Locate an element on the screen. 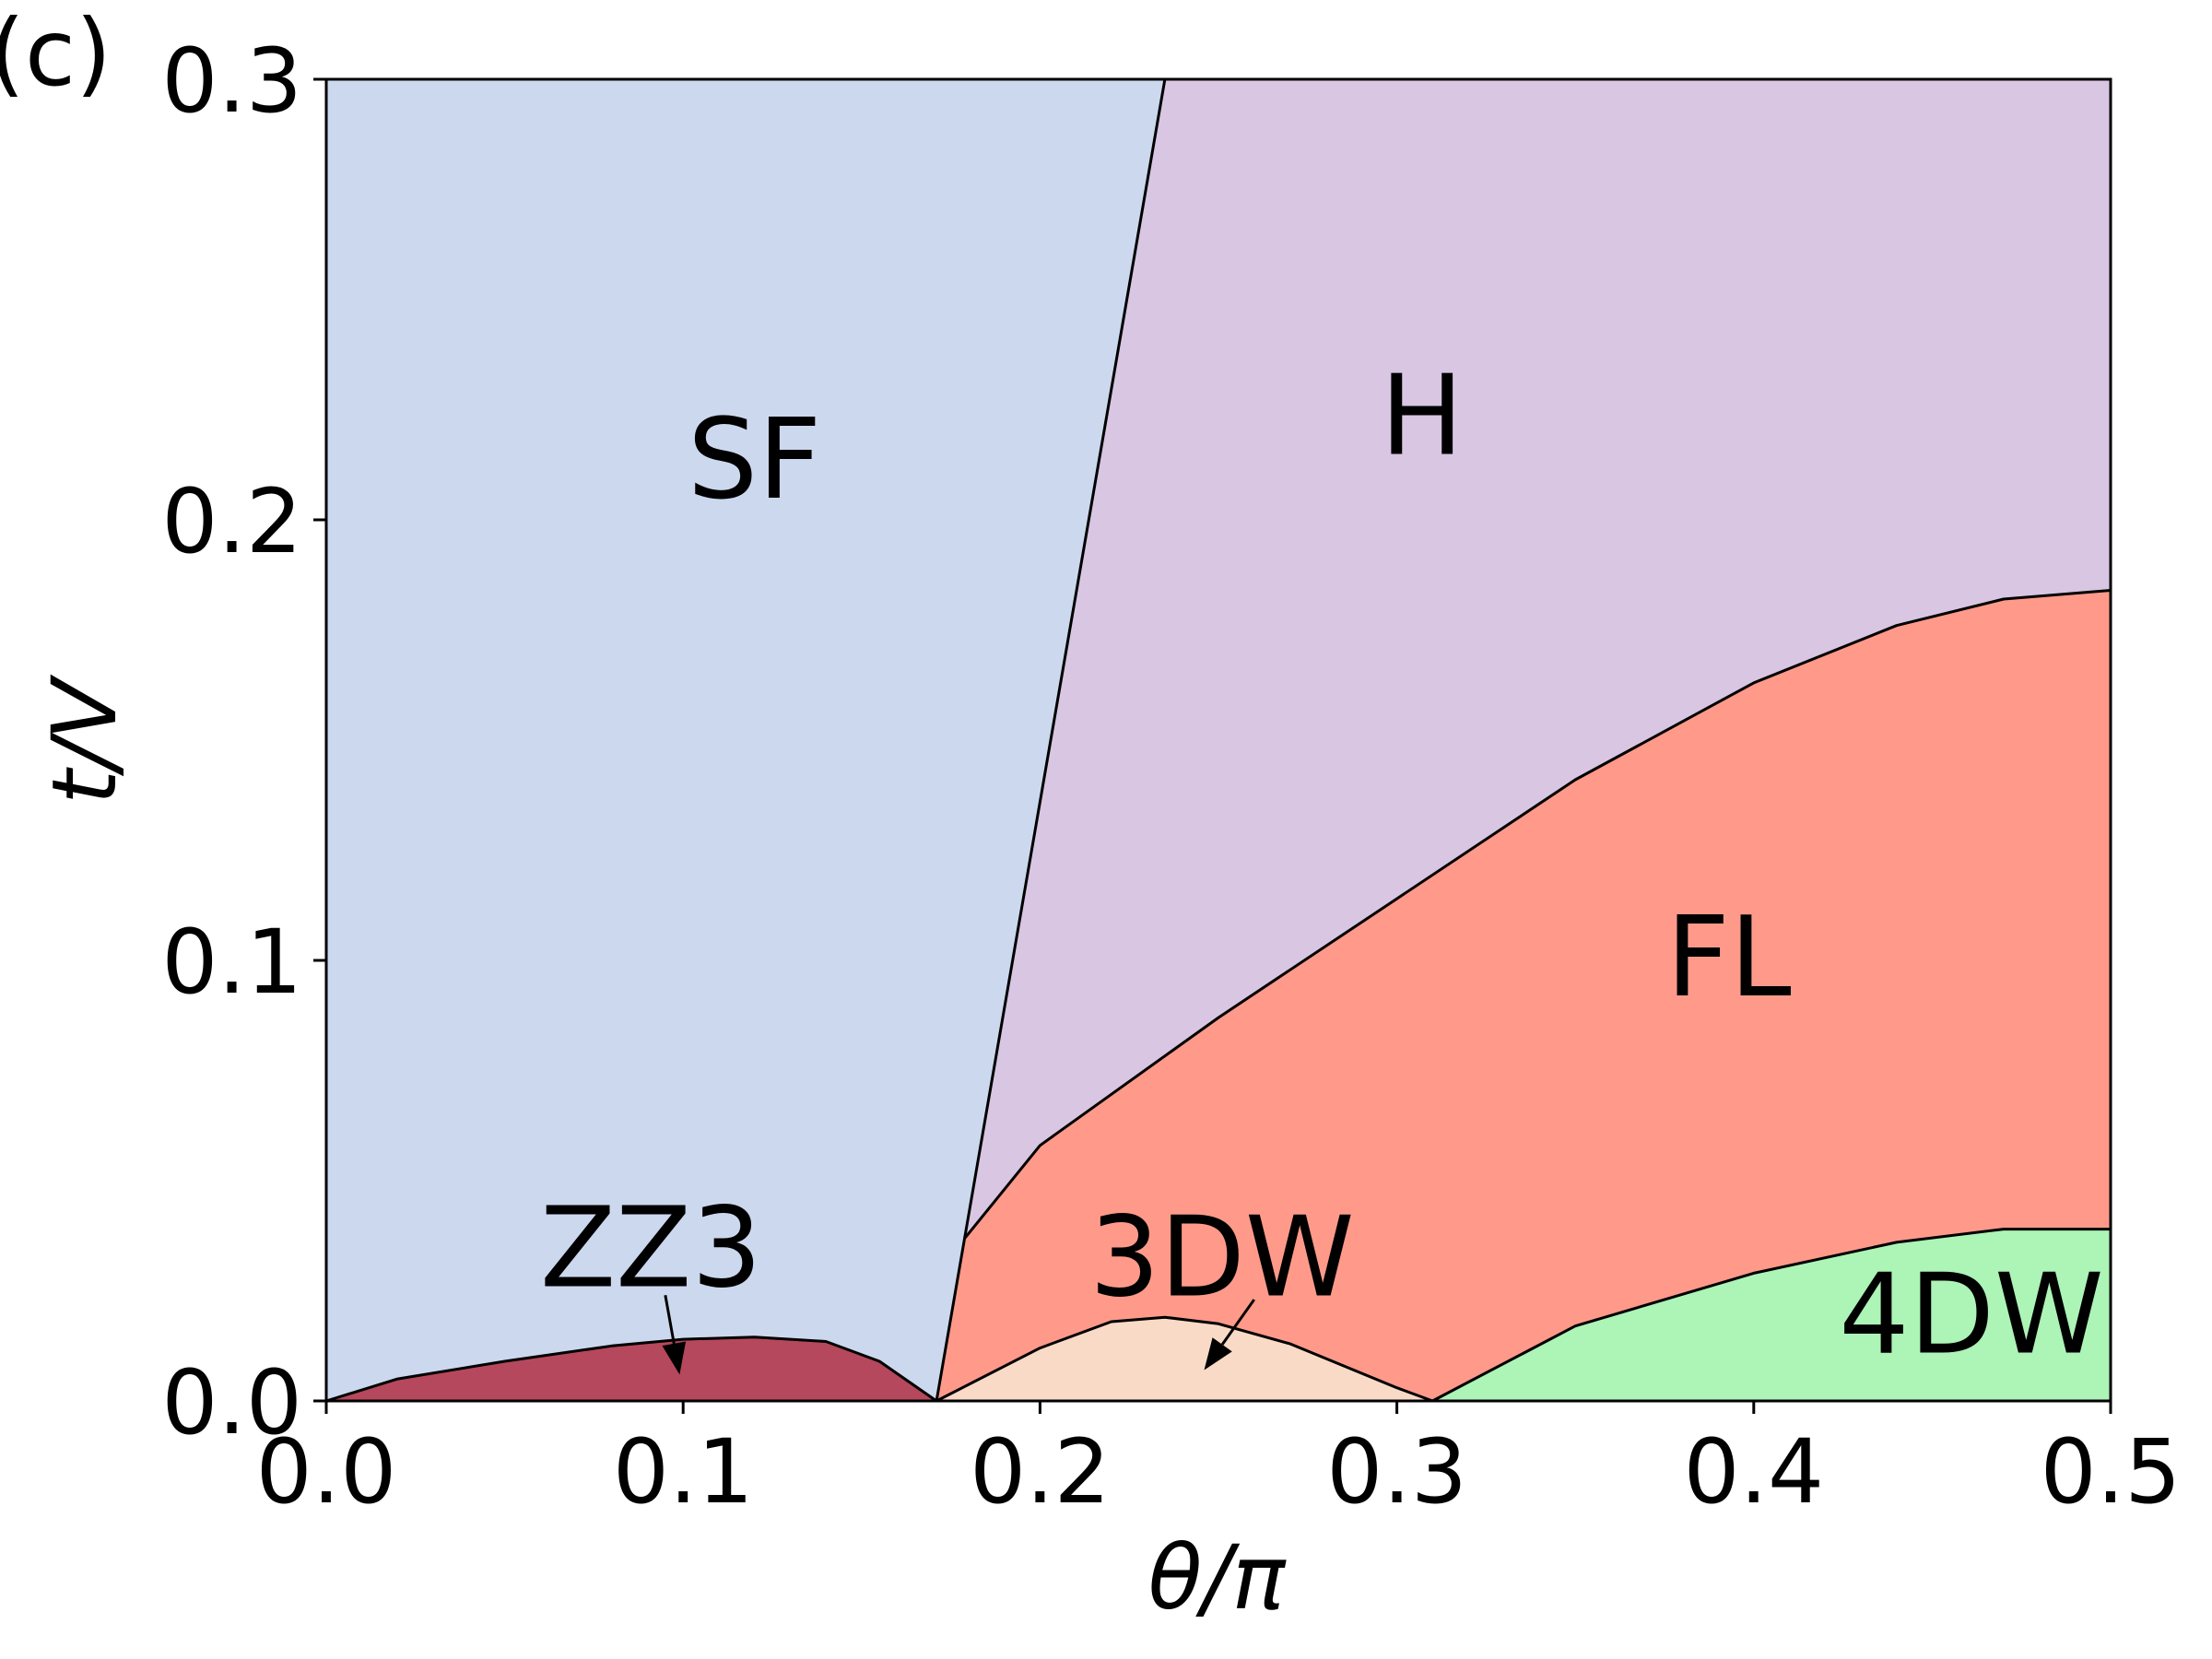 The width and height of the screenshot is (2212, 1659). x-tick-label: 0.1 is located at coordinates (683, 1472).